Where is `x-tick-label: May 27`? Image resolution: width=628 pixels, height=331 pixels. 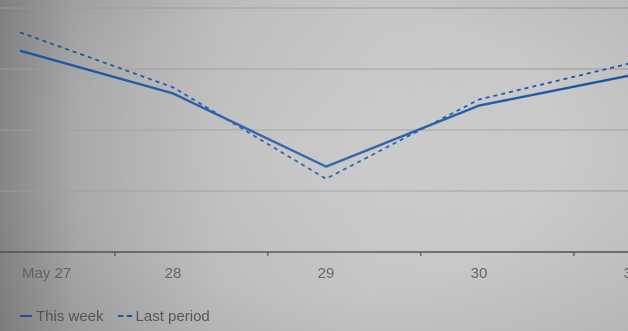 x-tick-label: May 27 is located at coordinates (46, 273).